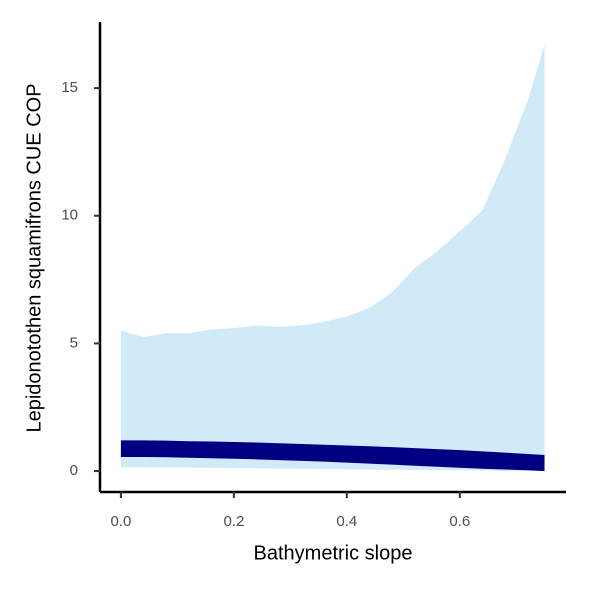 The width and height of the screenshot is (590, 595). Describe the element at coordinates (74, 470) in the screenshot. I see `y-tick-label: 0` at that location.